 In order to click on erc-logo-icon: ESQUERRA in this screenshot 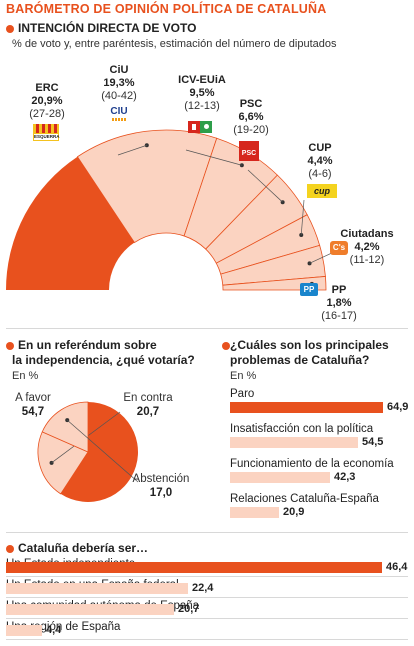, I will do `click(46, 132)`.